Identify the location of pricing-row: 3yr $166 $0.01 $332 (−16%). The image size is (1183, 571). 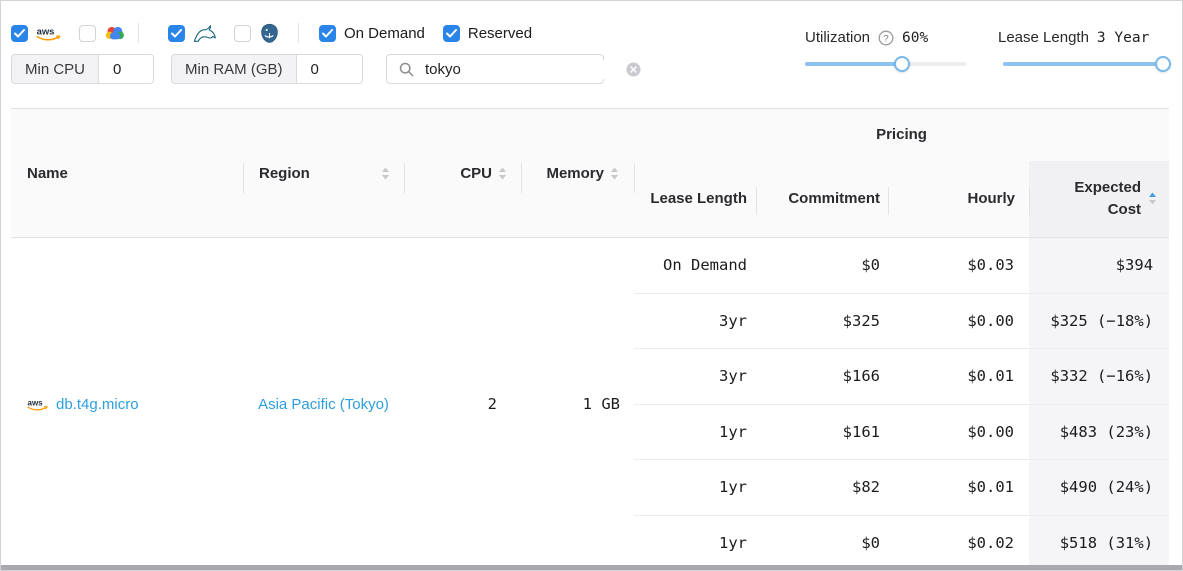
(590, 376).